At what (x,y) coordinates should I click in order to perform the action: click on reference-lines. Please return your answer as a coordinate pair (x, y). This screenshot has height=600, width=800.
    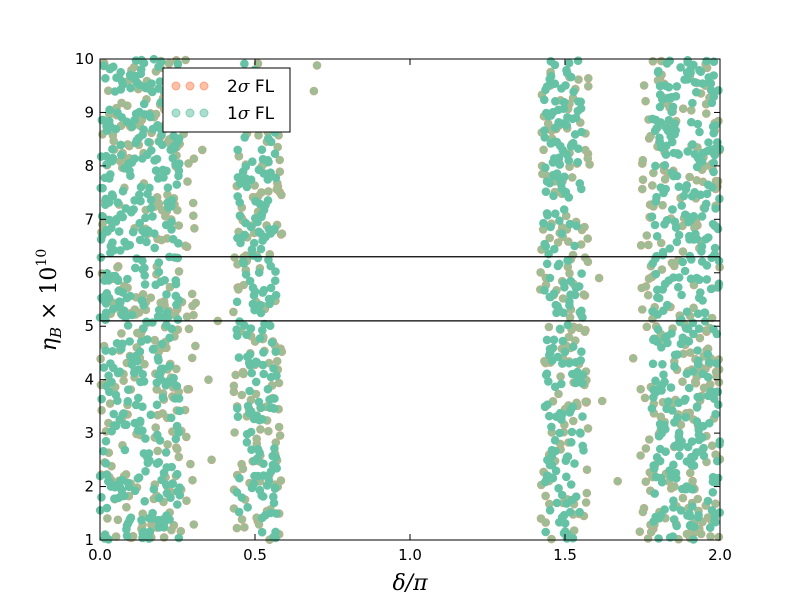
    Looking at the image, I should click on (410, 289).